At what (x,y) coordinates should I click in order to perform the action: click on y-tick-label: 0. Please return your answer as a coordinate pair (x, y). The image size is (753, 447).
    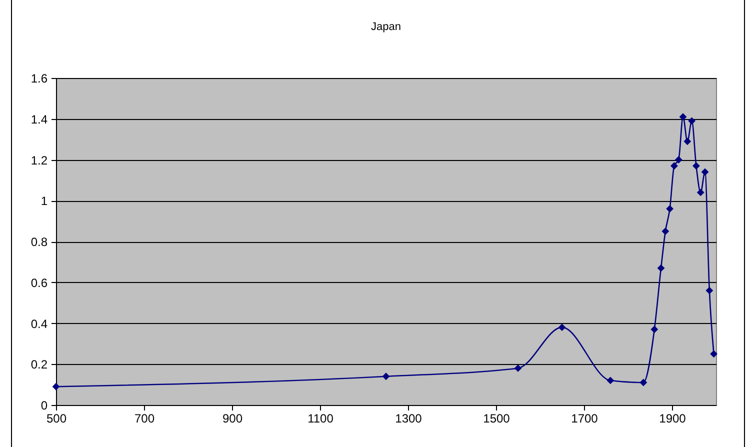
    Looking at the image, I should click on (44, 405).